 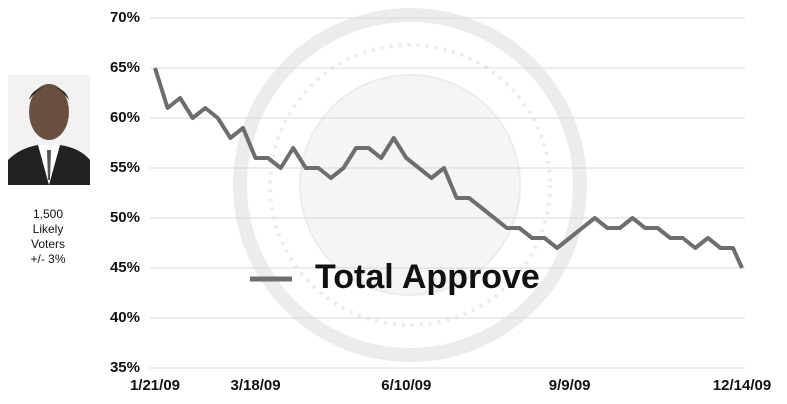 What do you see at coordinates (406, 385) in the screenshot?
I see `x-tick-label: 6/10/09` at bounding box center [406, 385].